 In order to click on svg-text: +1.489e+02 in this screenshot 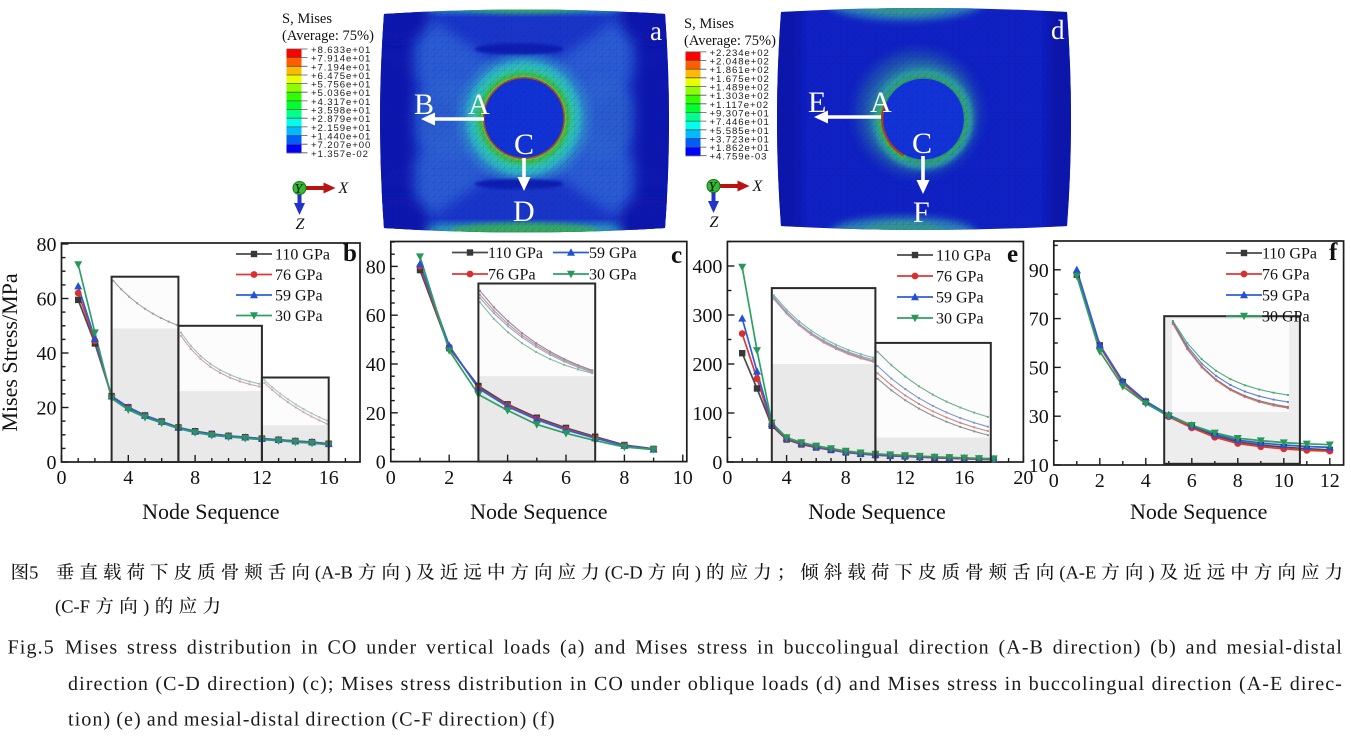, I will do `click(740, 88)`.